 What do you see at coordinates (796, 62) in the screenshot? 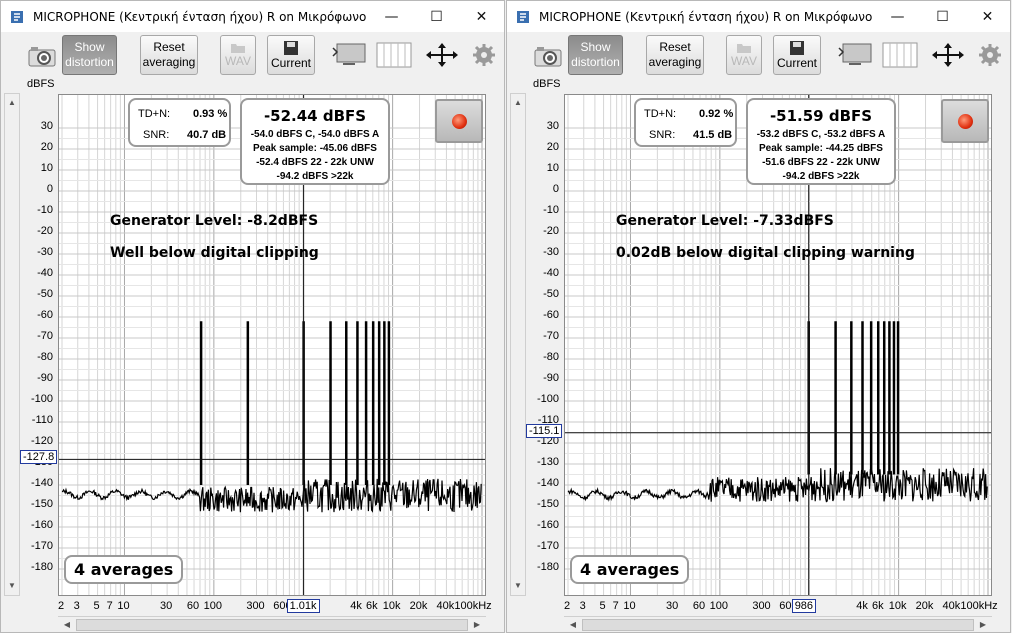
I see `current-label: Current` at bounding box center [796, 62].